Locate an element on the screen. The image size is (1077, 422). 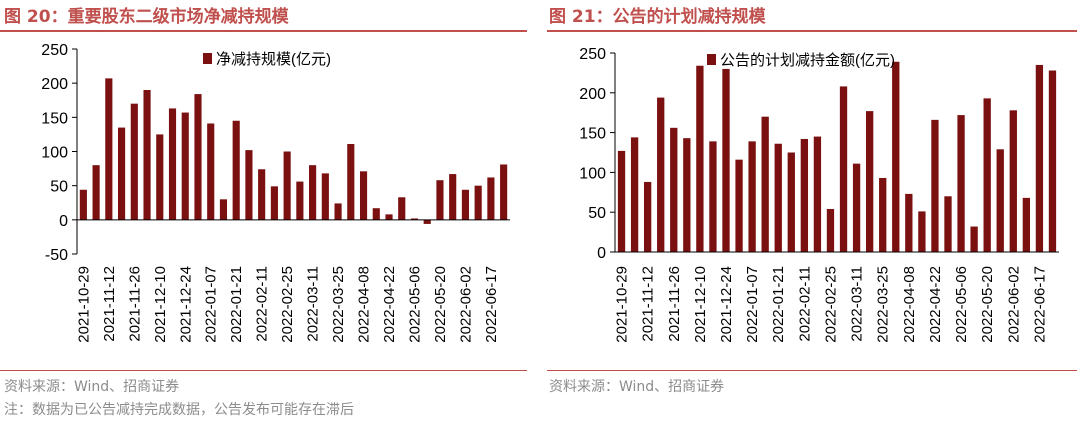
x-tick-label: 2022-05-20 is located at coordinates (987, 304).